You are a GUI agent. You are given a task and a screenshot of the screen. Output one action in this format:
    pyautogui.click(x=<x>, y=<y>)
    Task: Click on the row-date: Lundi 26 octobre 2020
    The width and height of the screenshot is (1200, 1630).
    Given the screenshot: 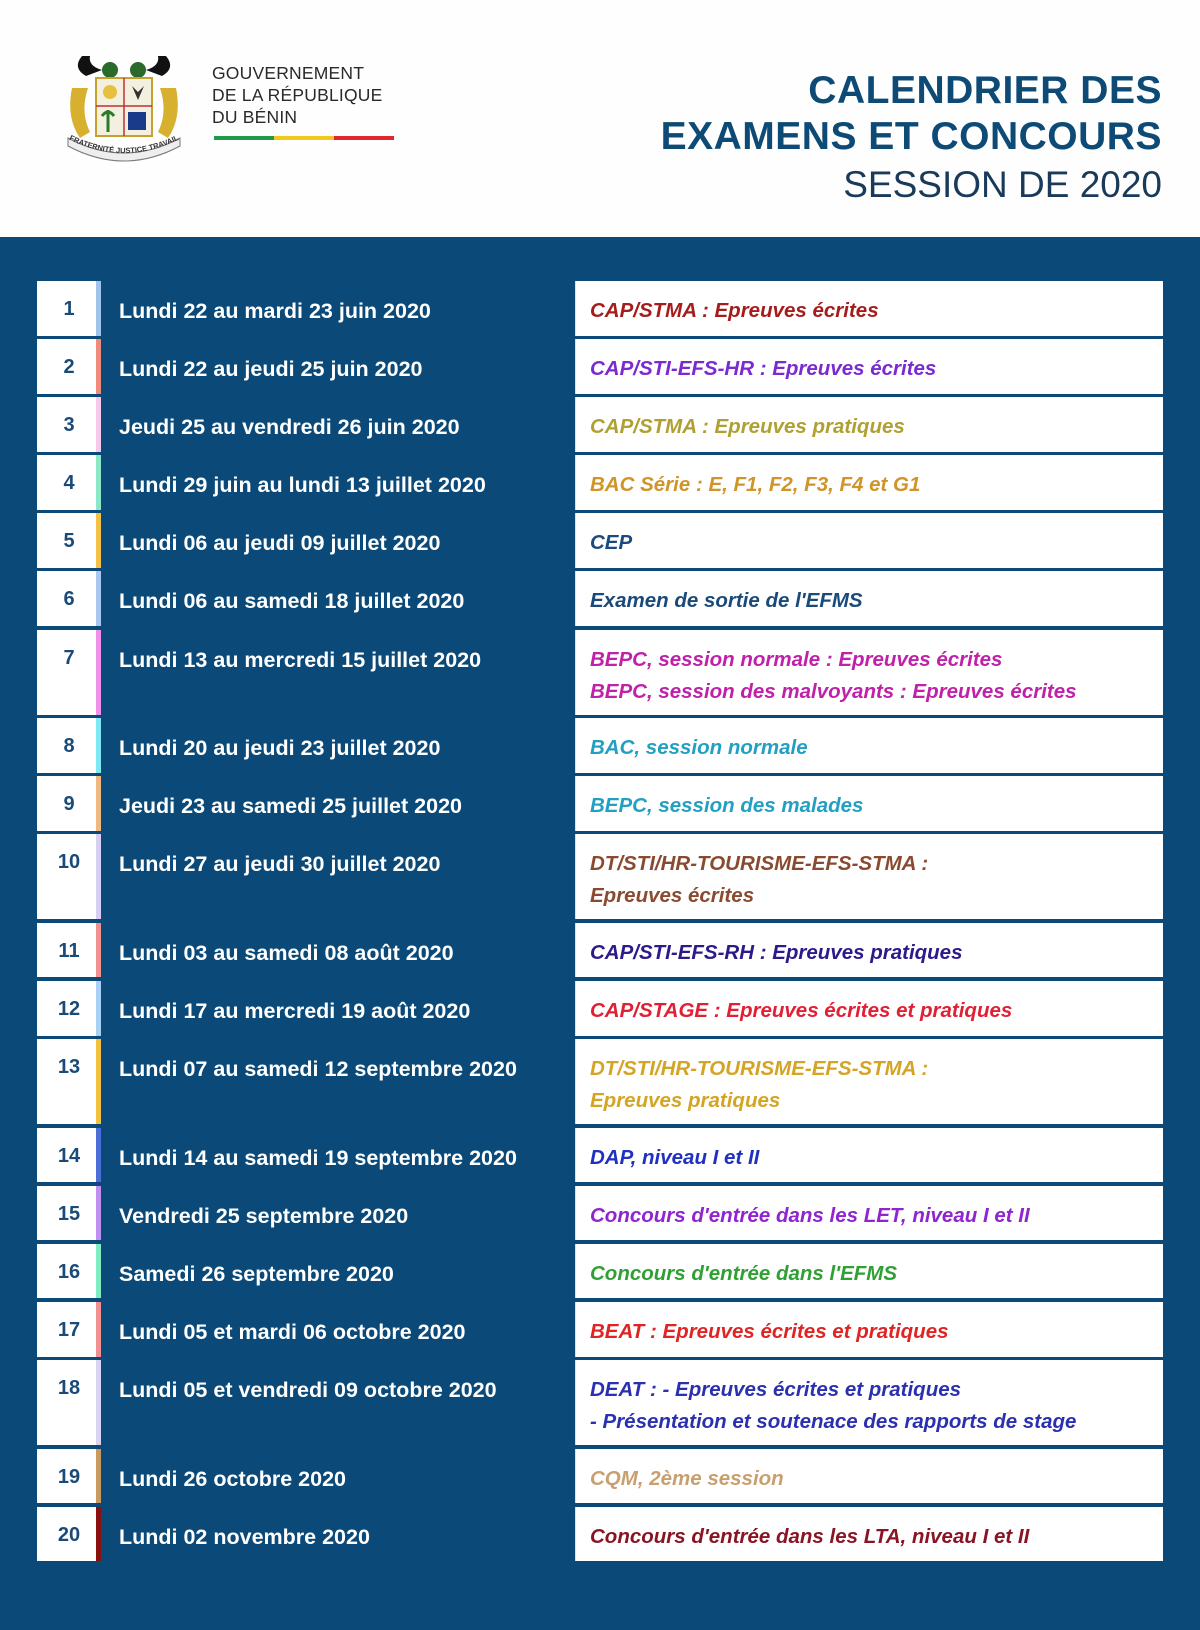 What is the action you would take?
    pyautogui.click(x=233, y=1478)
    